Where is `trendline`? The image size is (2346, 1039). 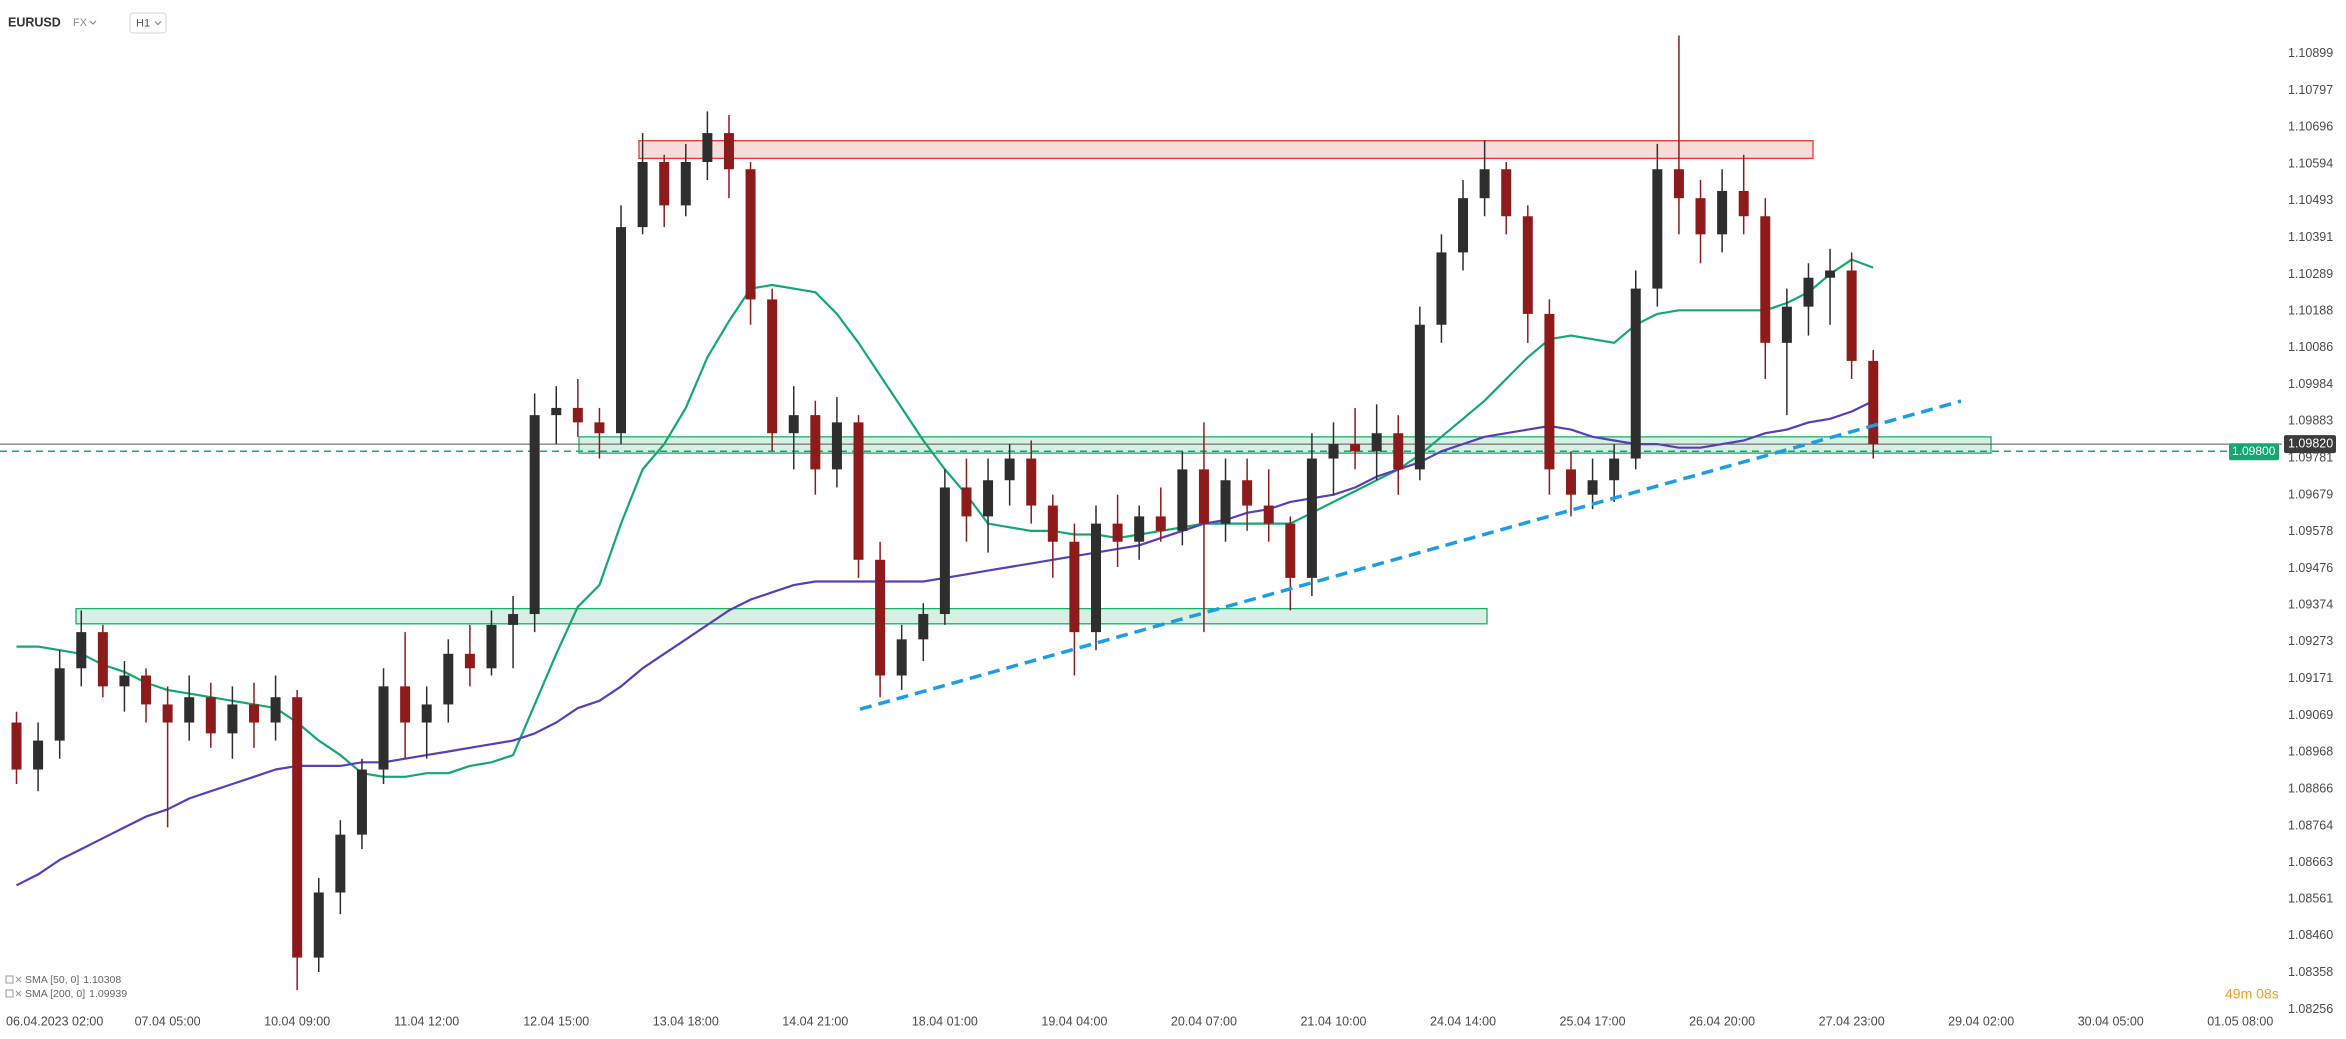 trendline is located at coordinates (1410, 555).